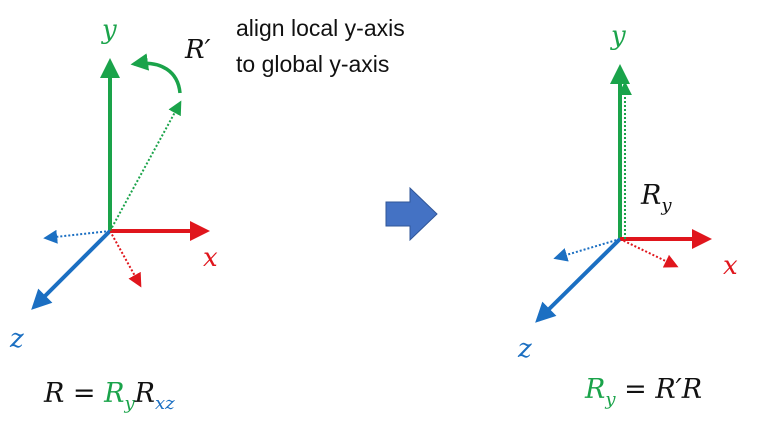 This screenshot has height=434, width=758. I want to click on right-z-label: z, so click(524, 349).